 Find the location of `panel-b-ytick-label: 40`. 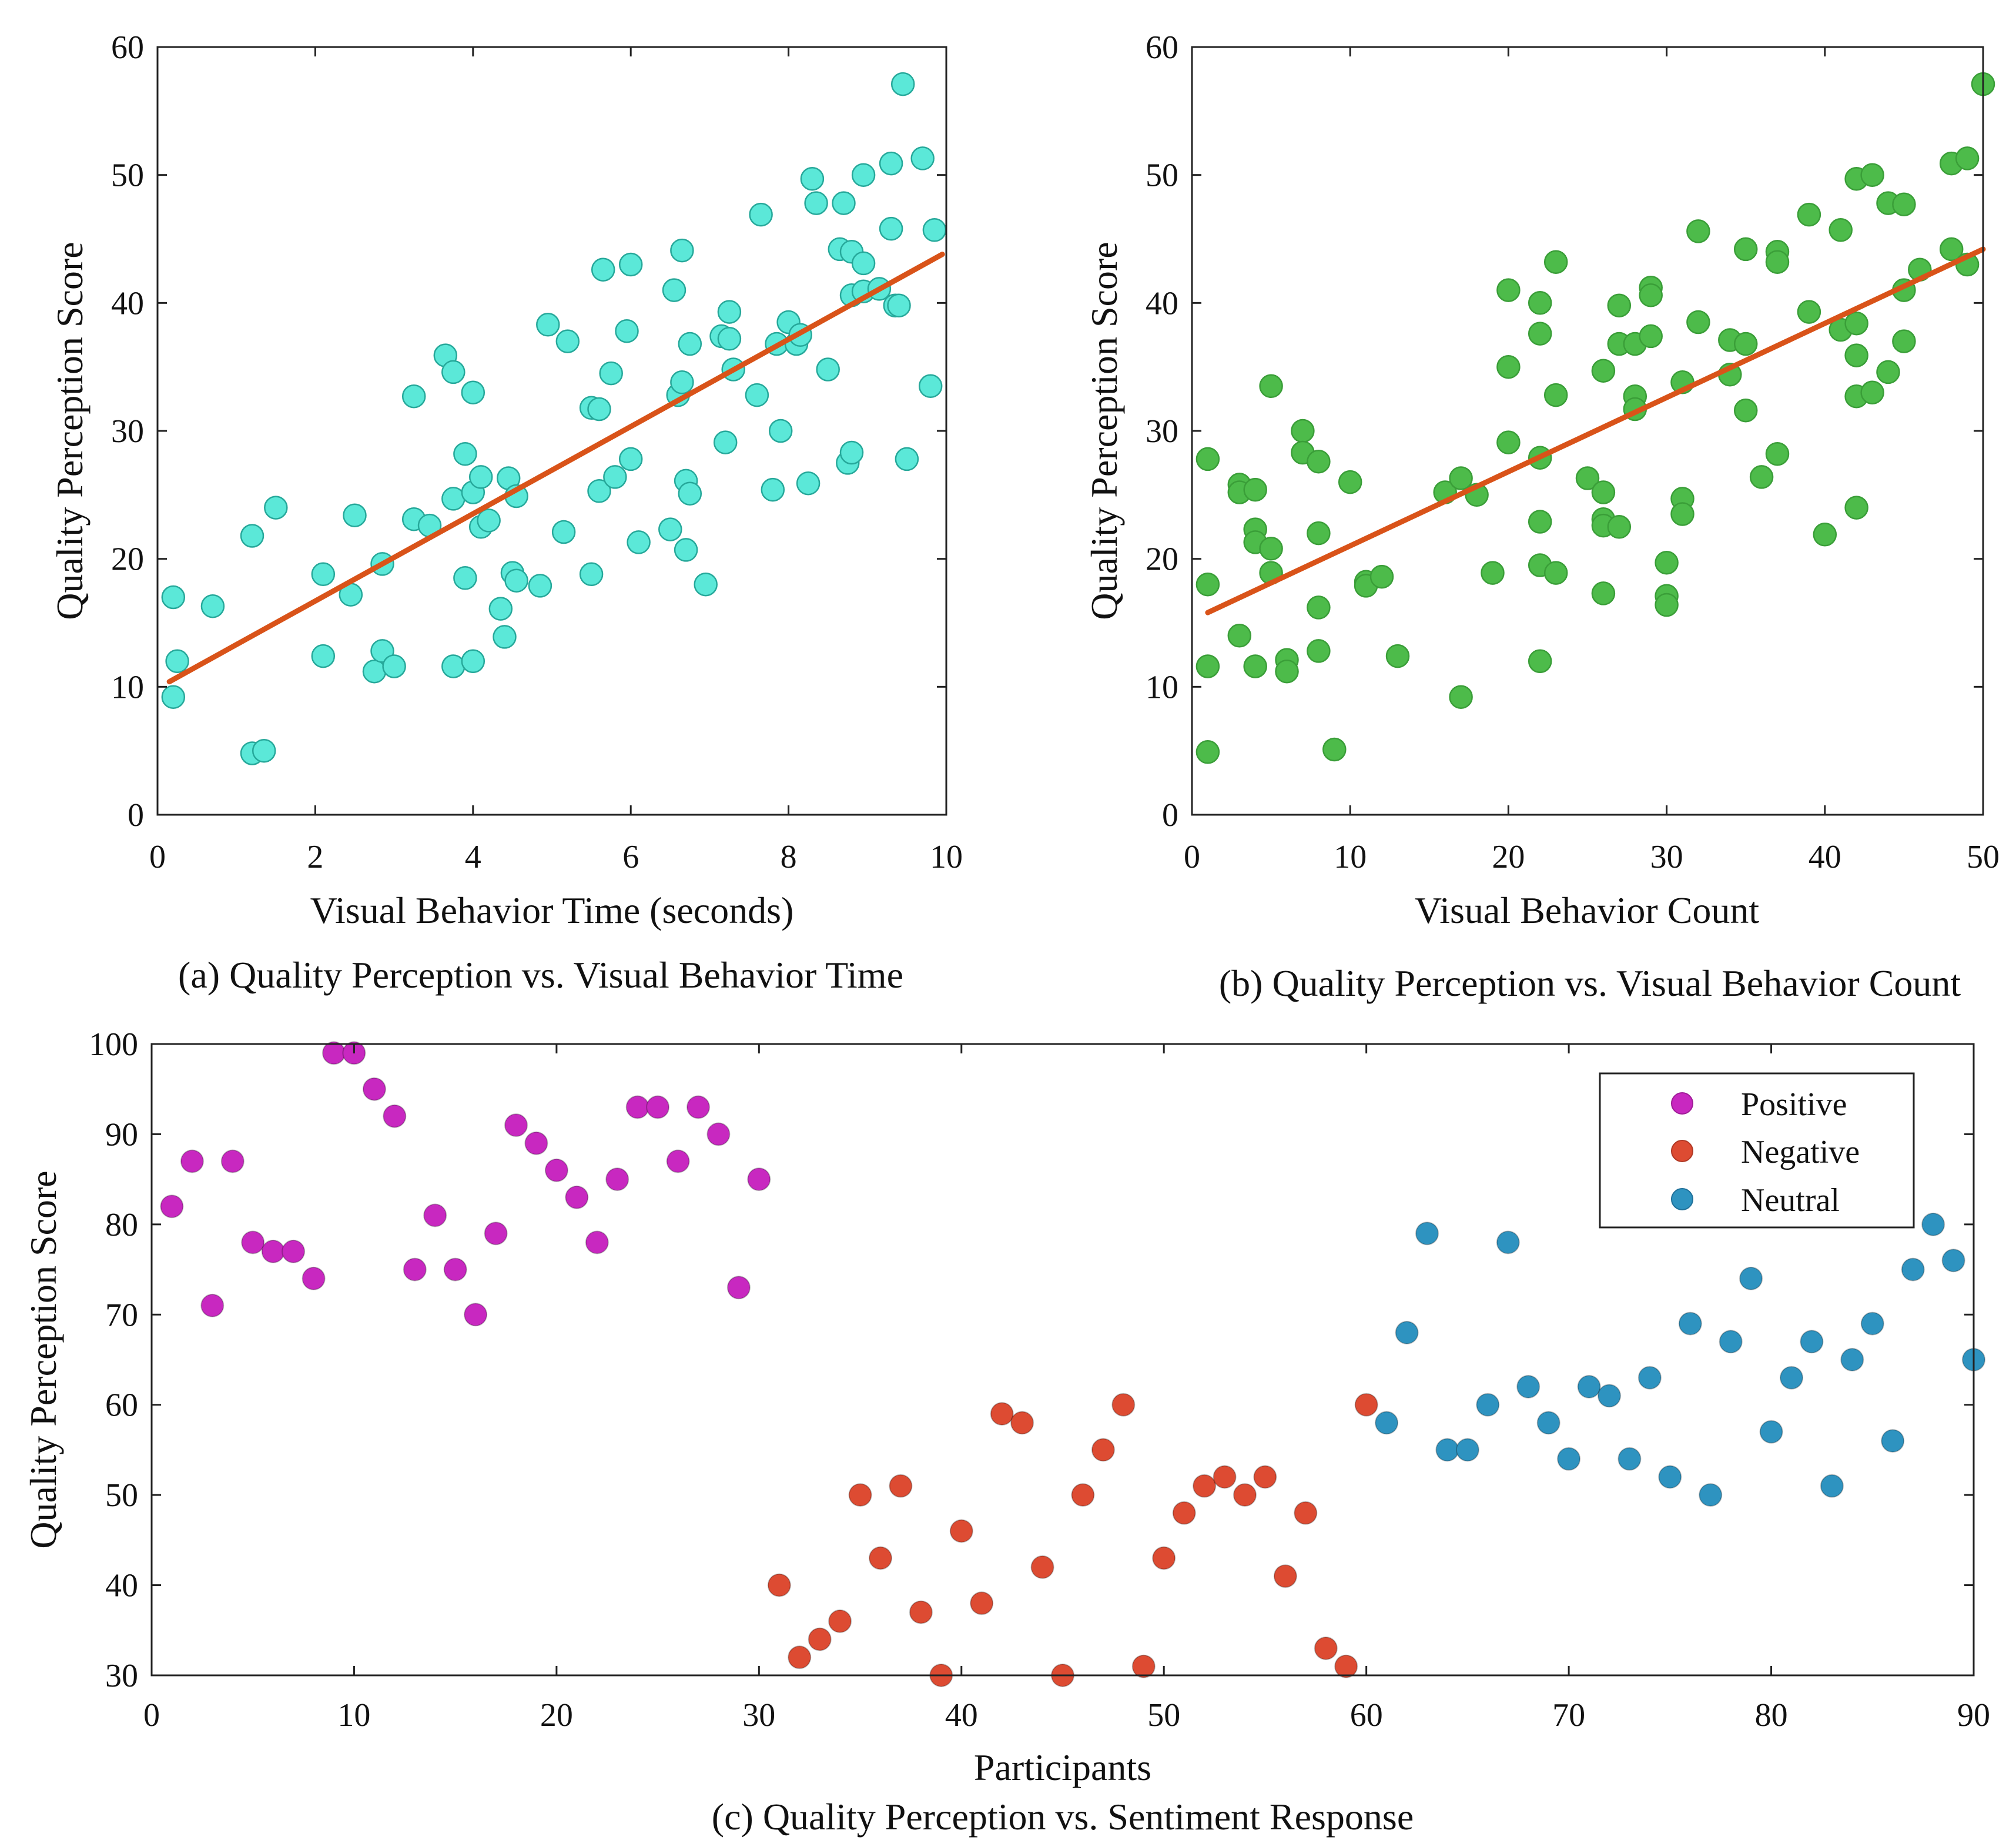

panel-b-ytick-label: 40 is located at coordinates (1162, 303).